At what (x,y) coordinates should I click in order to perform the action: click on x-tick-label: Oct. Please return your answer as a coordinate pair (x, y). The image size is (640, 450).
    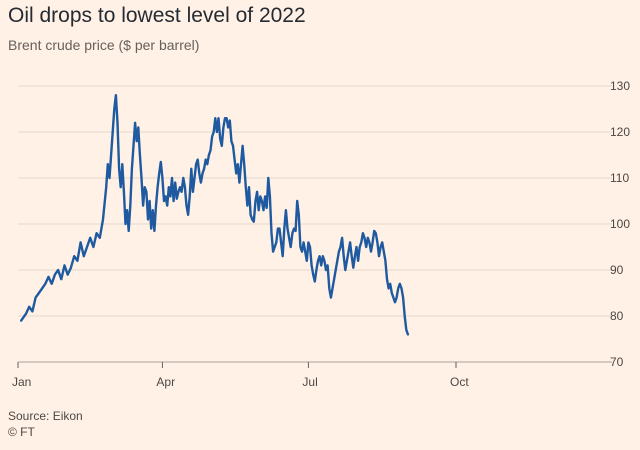
    Looking at the image, I should click on (459, 382).